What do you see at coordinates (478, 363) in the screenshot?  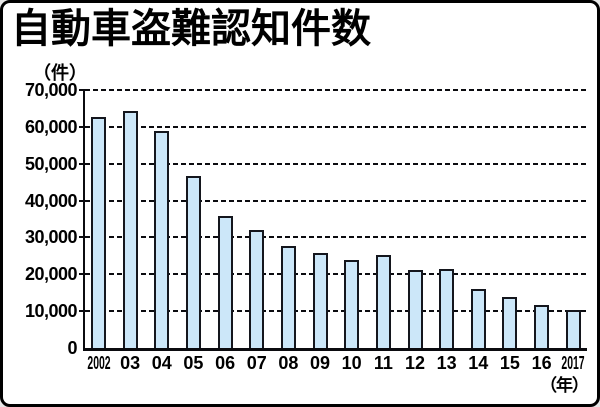 I see `x-tick-label: 14` at bounding box center [478, 363].